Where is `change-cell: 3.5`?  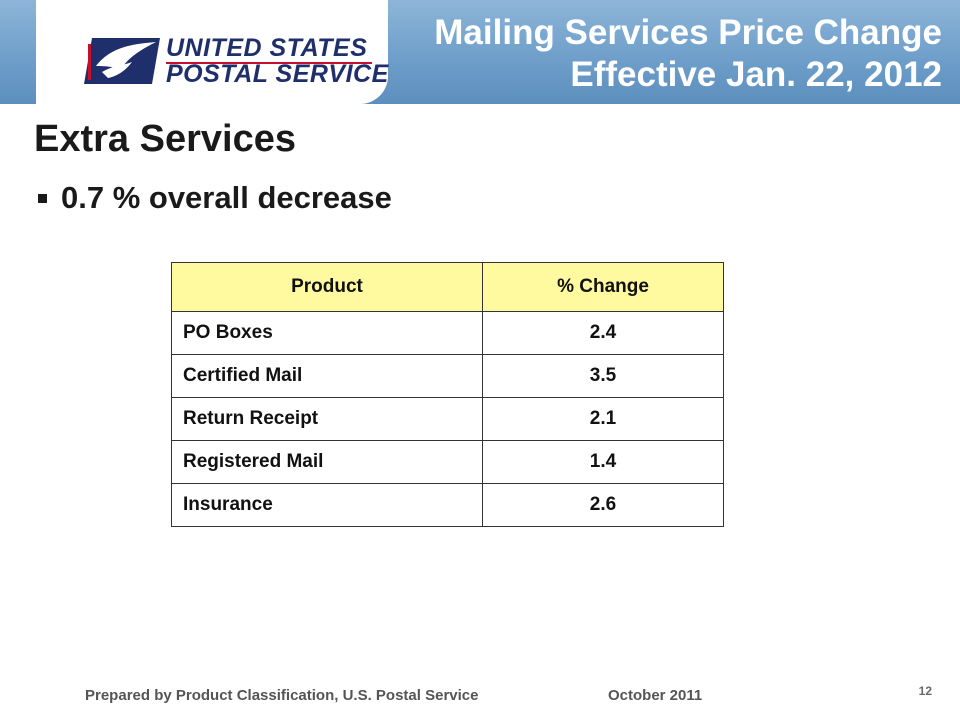 change-cell: 3.5 is located at coordinates (603, 376).